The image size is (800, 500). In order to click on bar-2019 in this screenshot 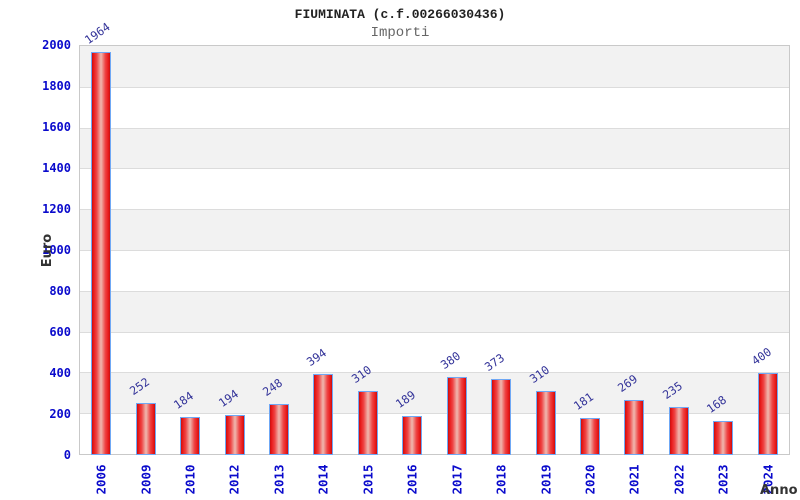, I will do `click(545, 423)`.